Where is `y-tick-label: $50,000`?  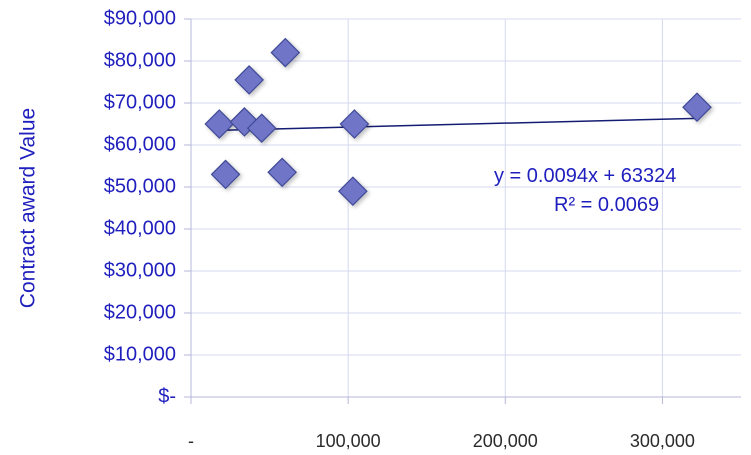 y-tick-label: $50,000 is located at coordinates (140, 186).